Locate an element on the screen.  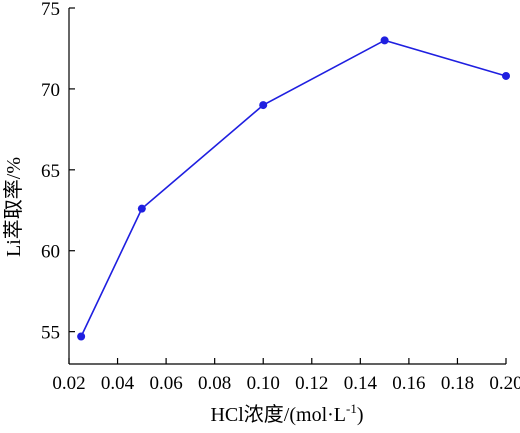
x-tick-label: 0.08 is located at coordinates (214, 383).